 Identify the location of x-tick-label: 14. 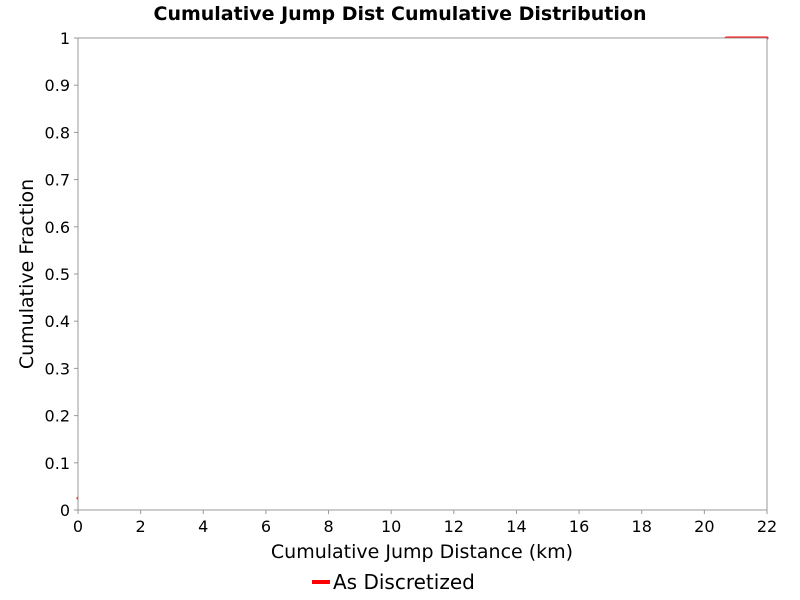
(516, 526).